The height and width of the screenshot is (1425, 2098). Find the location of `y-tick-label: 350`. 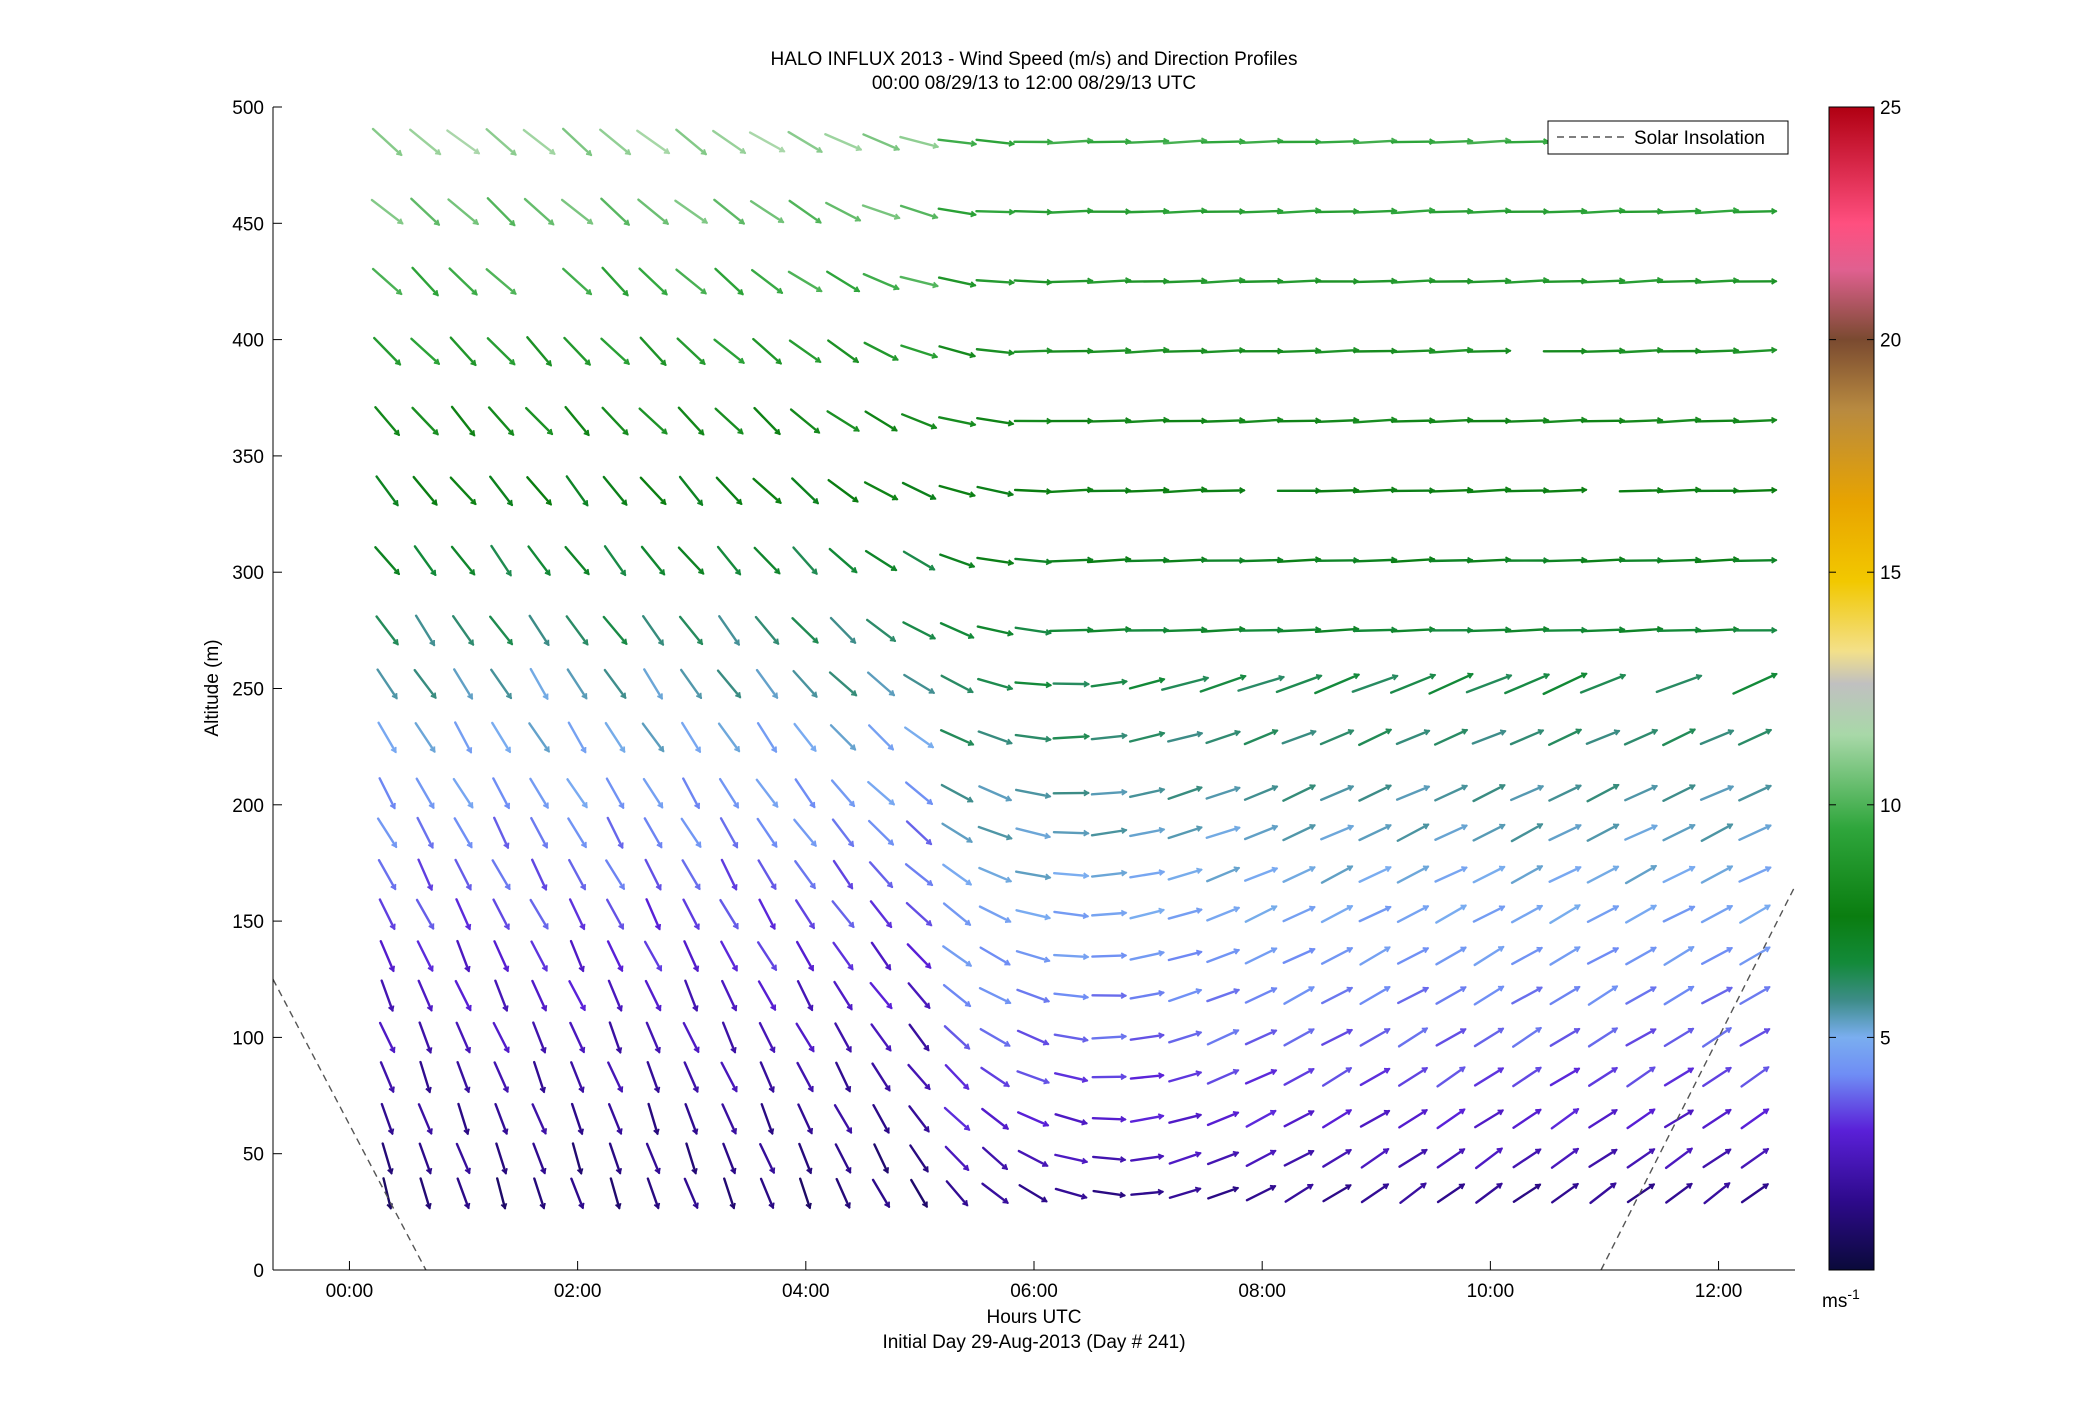

y-tick-label: 350 is located at coordinates (248, 457).